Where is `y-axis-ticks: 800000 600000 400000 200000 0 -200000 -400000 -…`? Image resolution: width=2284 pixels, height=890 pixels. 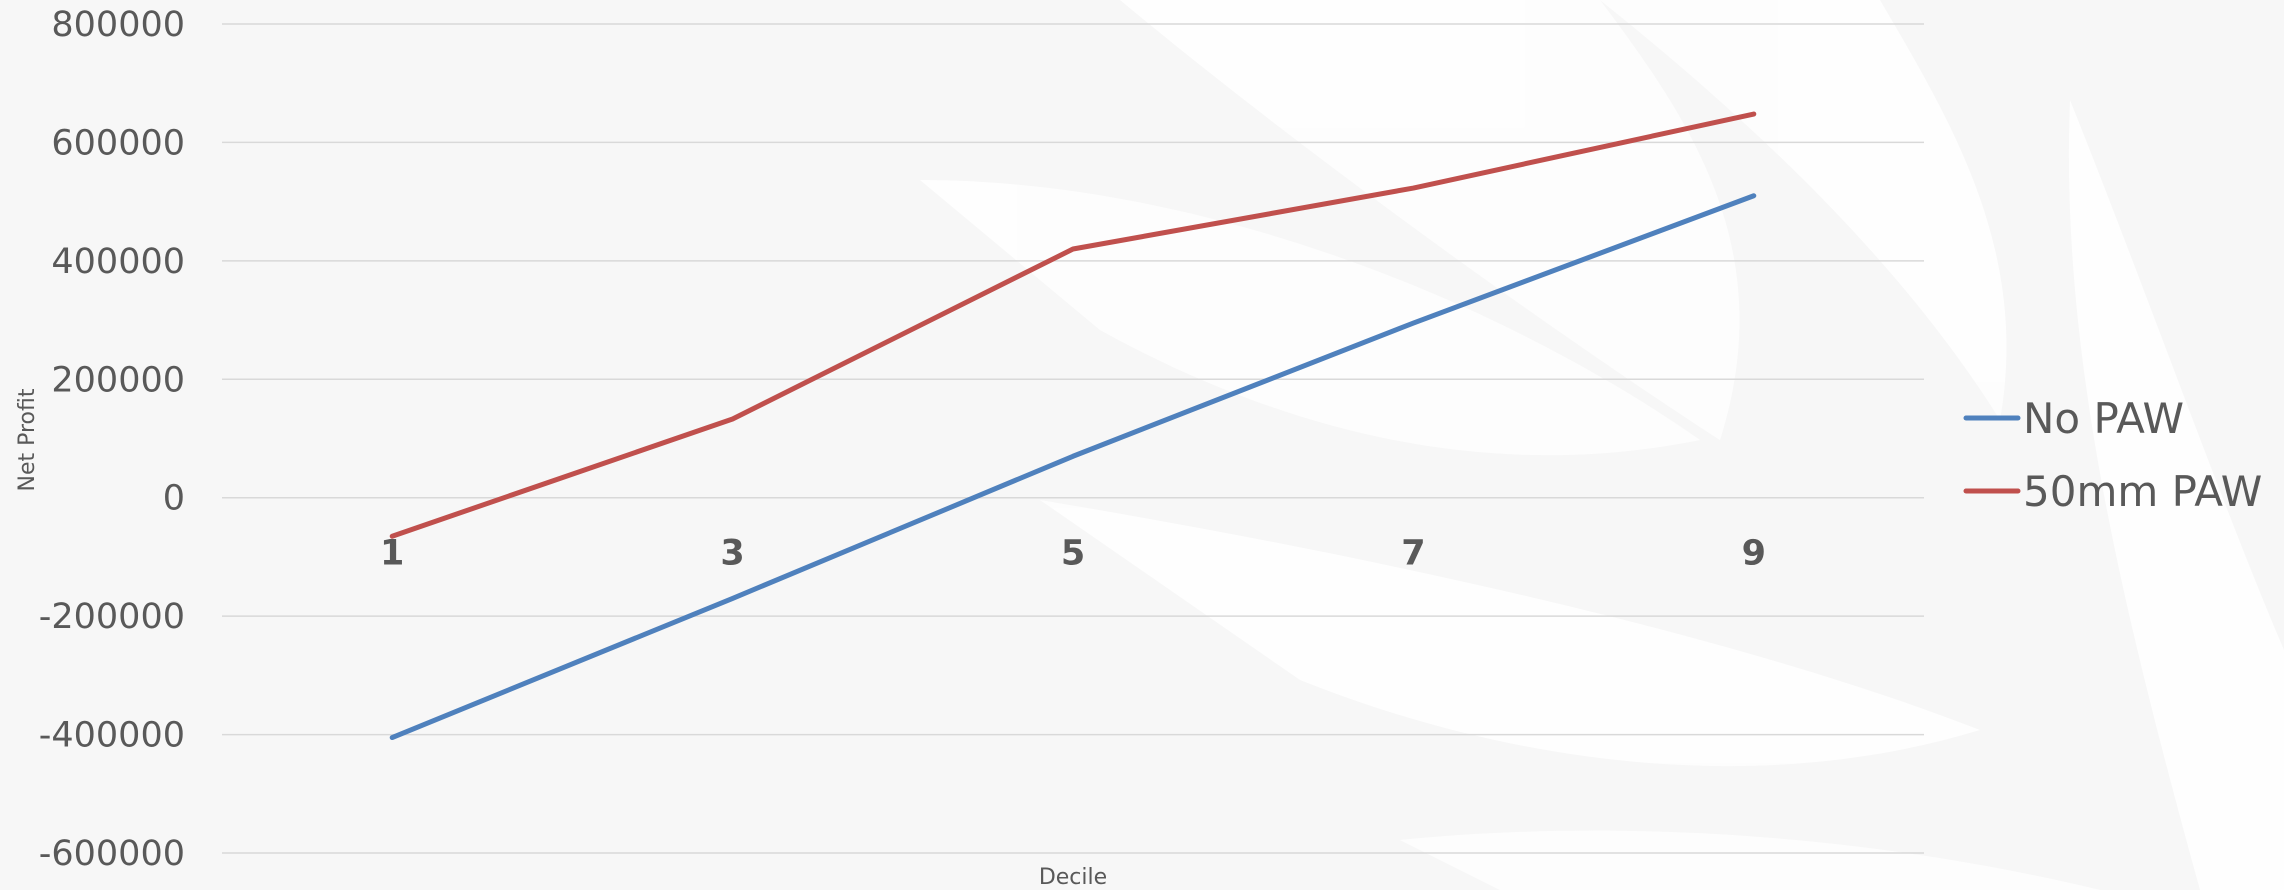 y-axis-ticks: 800000 600000 400000 200000 0 -200000 -400000 -… is located at coordinates (112, 439).